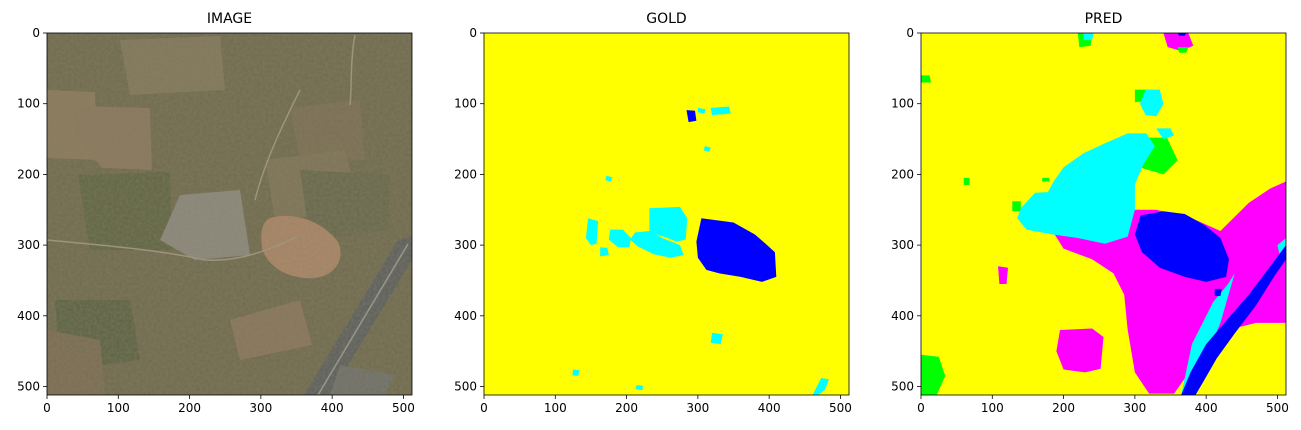  What do you see at coordinates (1104, 19) in the screenshot?
I see `panel-title-pred: PRED` at bounding box center [1104, 19].